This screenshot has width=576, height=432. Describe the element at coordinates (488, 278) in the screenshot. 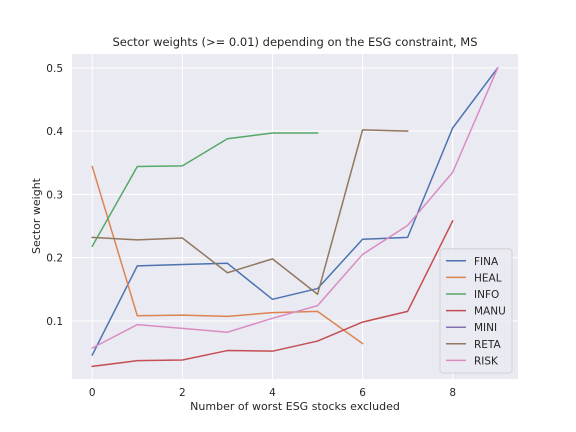

I see `legend-label-heal: HEAL` at that location.